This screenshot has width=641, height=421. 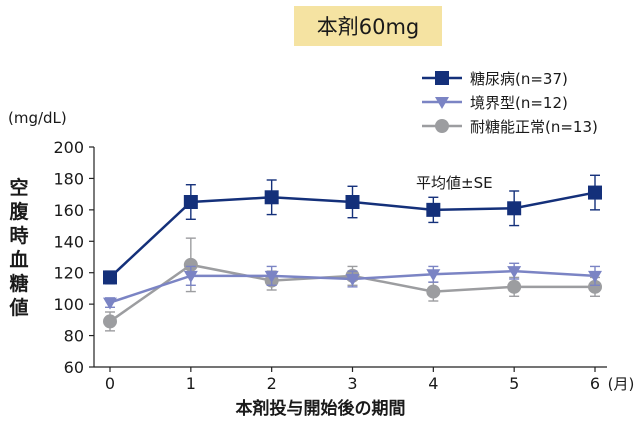 I want to click on y-tick-label: 80, so click(x=74, y=336).